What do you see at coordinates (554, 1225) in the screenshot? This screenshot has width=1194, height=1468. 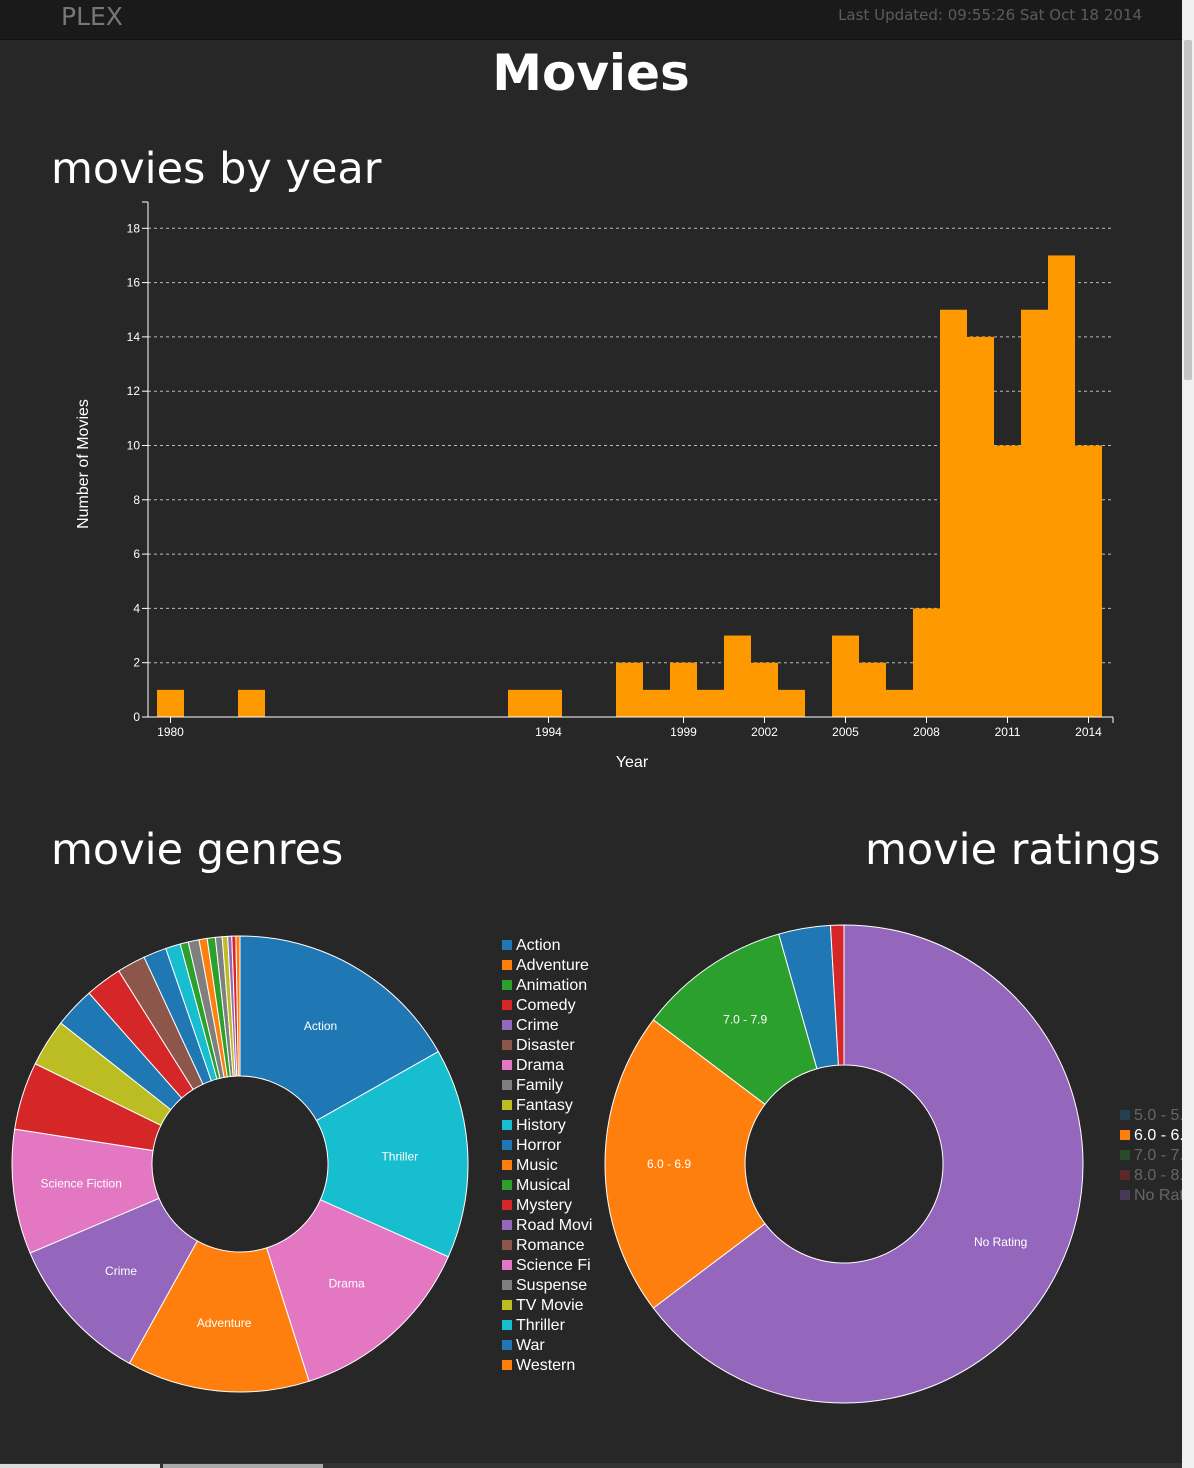 I see `legend-item: Road Movi` at bounding box center [554, 1225].